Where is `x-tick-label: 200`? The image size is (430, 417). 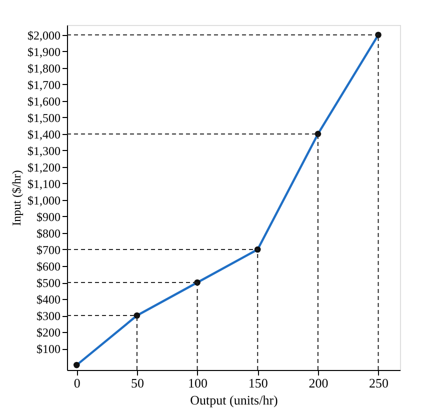 x-tick-label: 200 is located at coordinates (318, 383).